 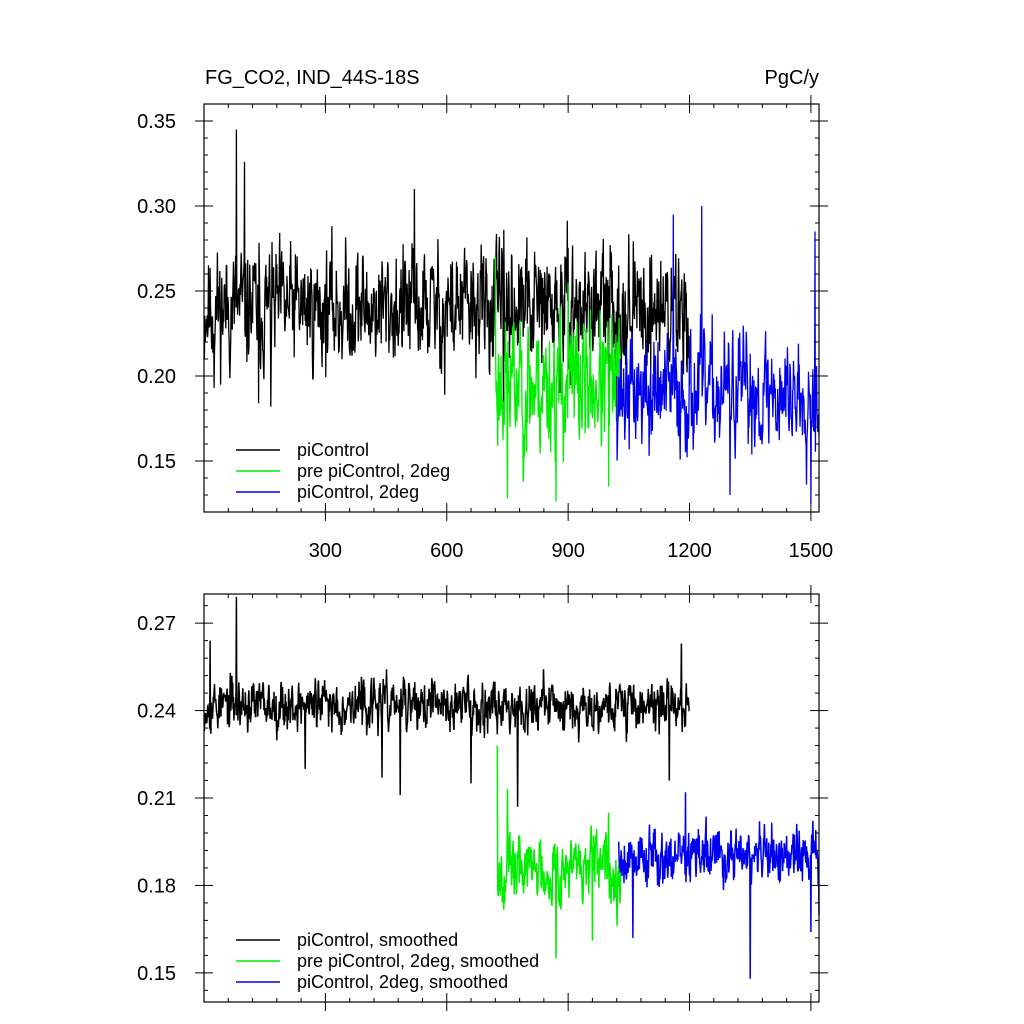 What do you see at coordinates (156, 292) in the screenshot?
I see `y-tick-label: 0.25` at bounding box center [156, 292].